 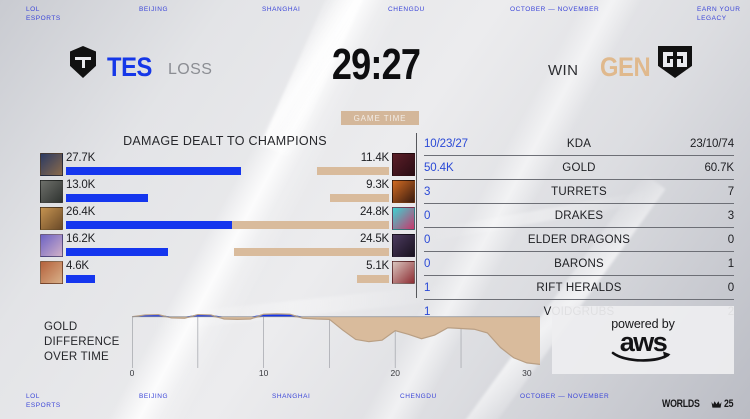 I want to click on damage-value-left: 27.7K, so click(x=81, y=158).